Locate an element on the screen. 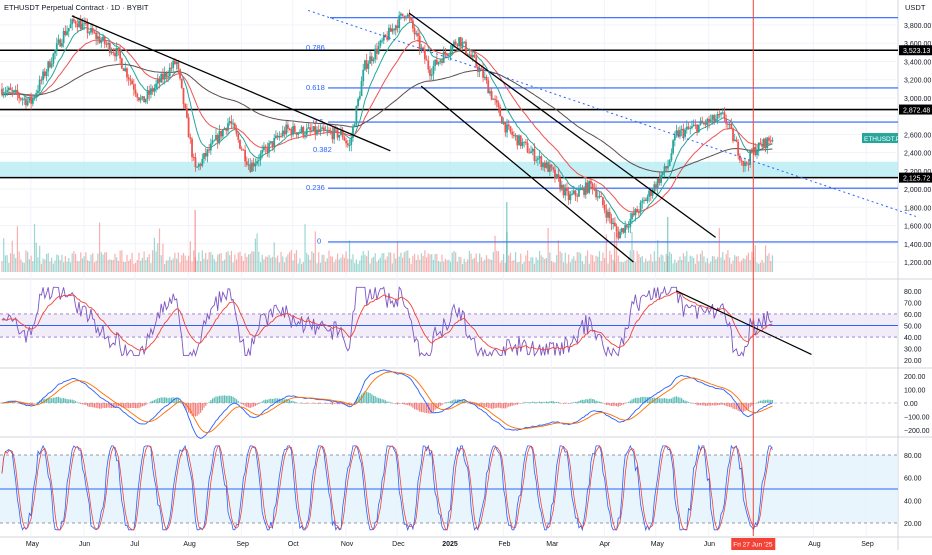 Image resolution: width=932 pixels, height=555 pixels. time-axis-label: Jul is located at coordinates (134, 544).